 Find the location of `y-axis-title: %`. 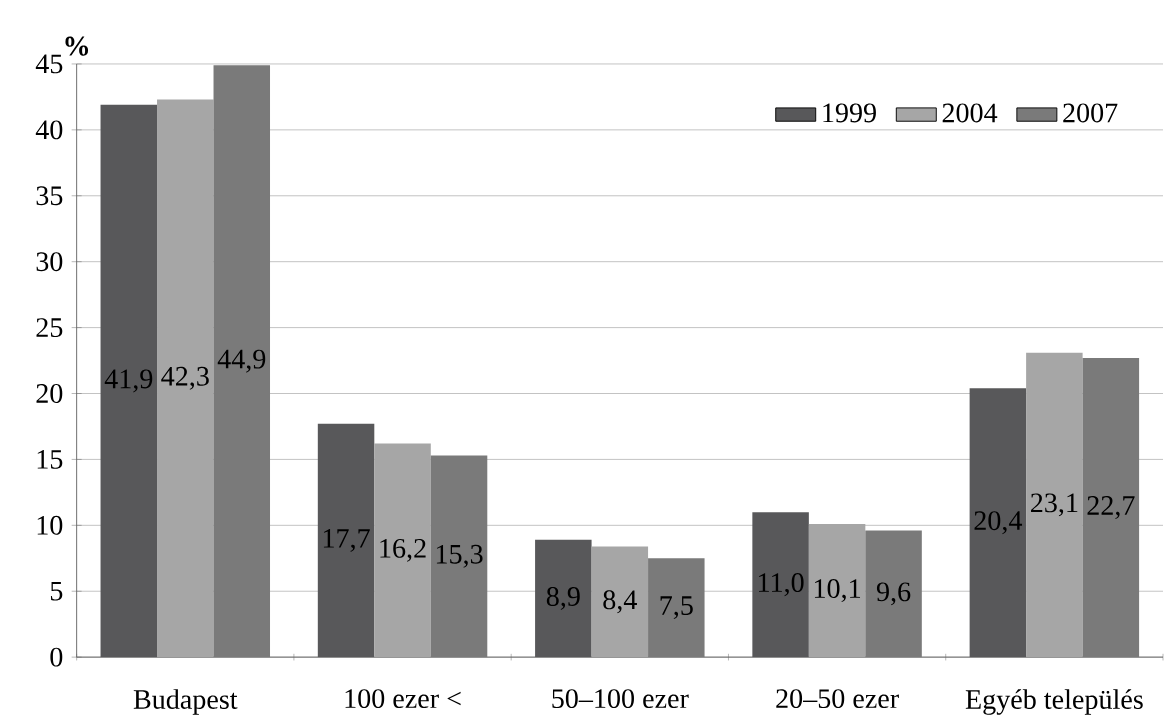

y-axis-title: % is located at coordinates (77, 46).